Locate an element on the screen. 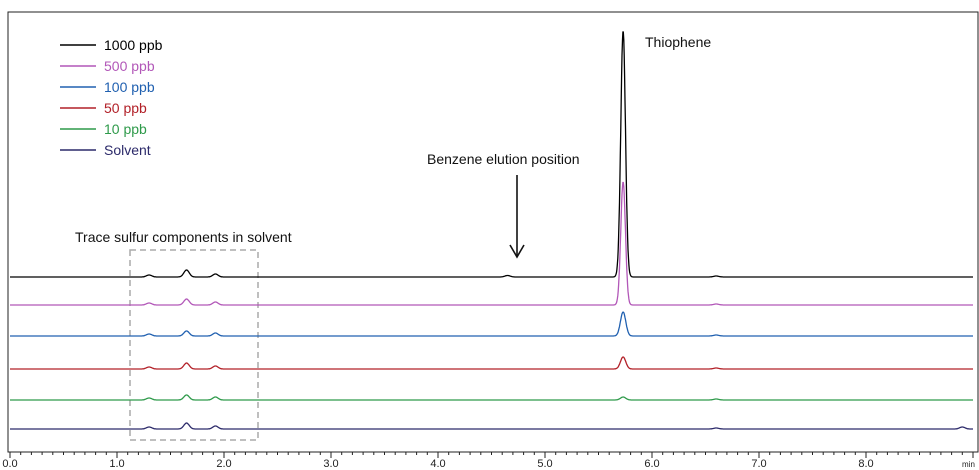 Image resolution: width=979 pixels, height=470 pixels. trace-sulfur-box is located at coordinates (194, 345).